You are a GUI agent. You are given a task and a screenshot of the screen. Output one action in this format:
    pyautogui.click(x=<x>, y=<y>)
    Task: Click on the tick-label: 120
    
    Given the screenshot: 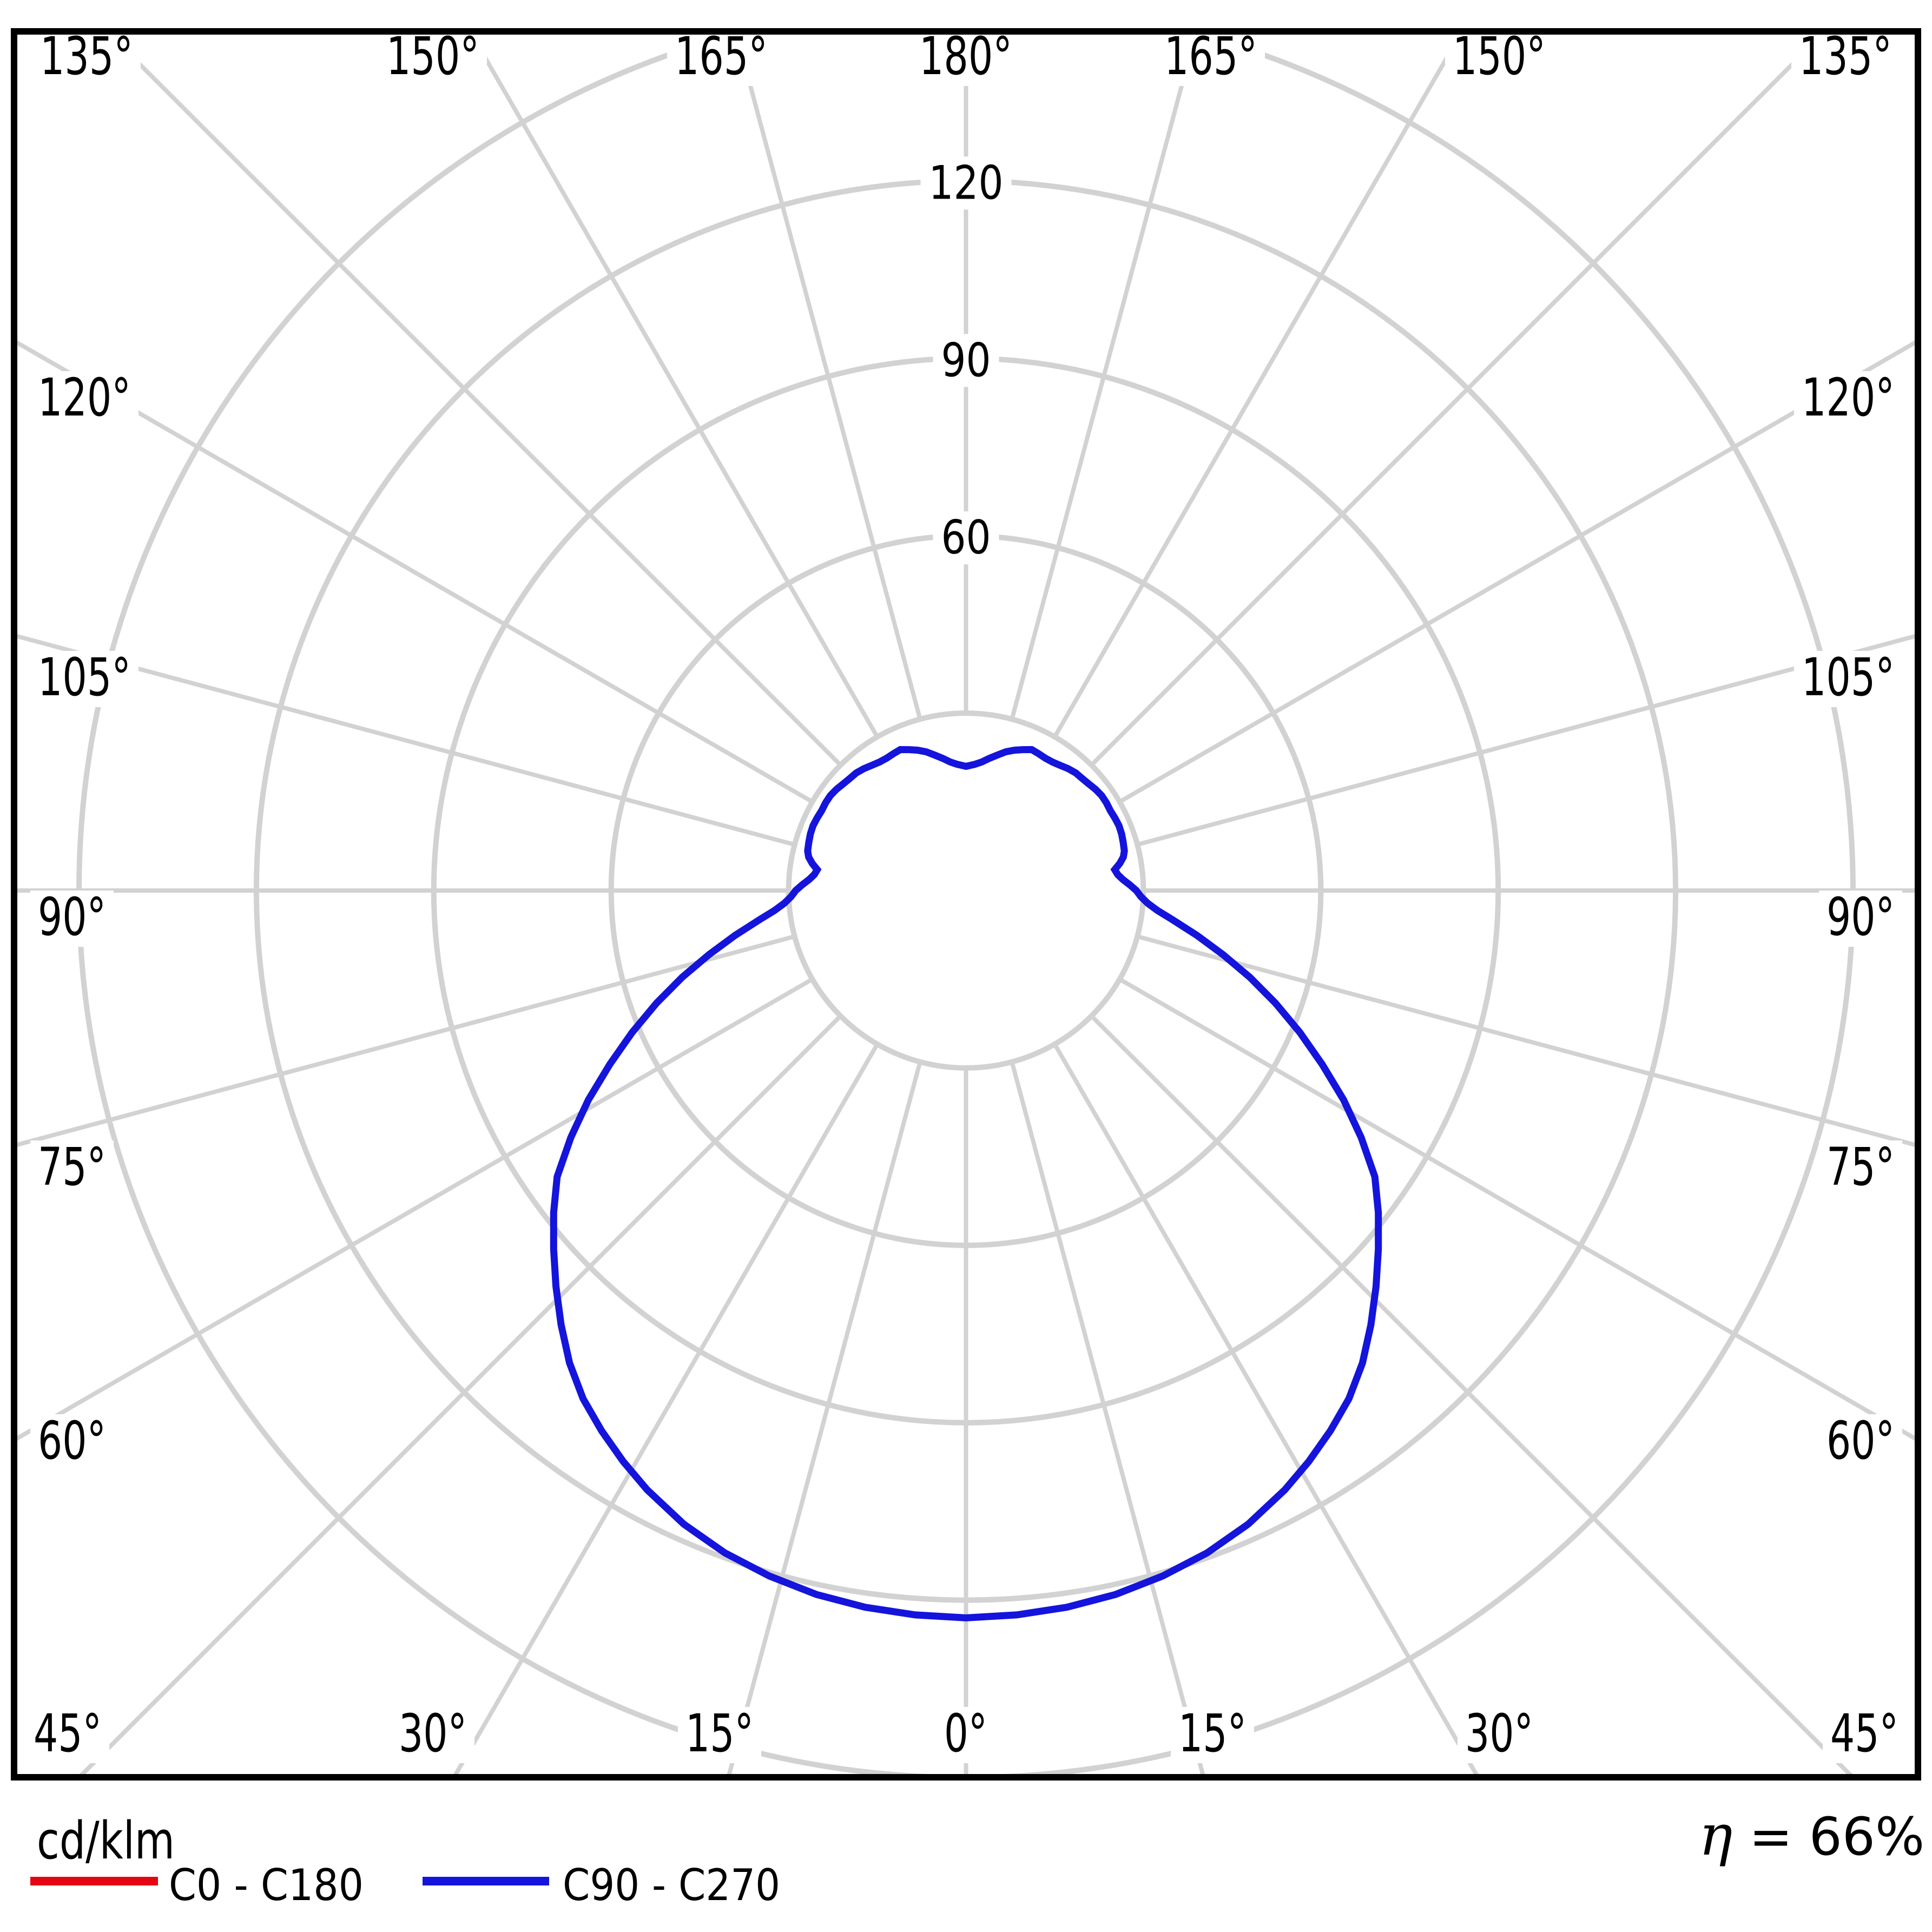 What is the action you would take?
    pyautogui.click(x=966, y=183)
    